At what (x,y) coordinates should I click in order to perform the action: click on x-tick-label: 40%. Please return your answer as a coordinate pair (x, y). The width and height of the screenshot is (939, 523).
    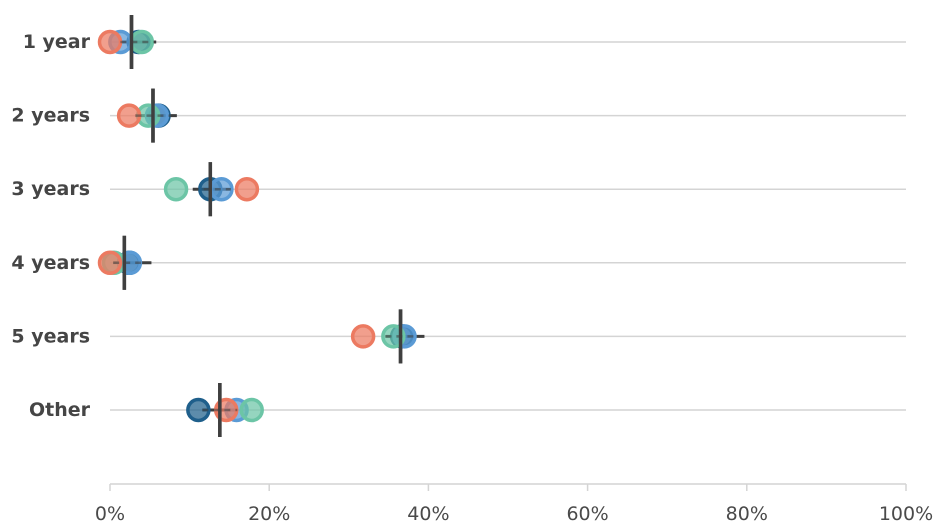
    Looking at the image, I should click on (428, 513).